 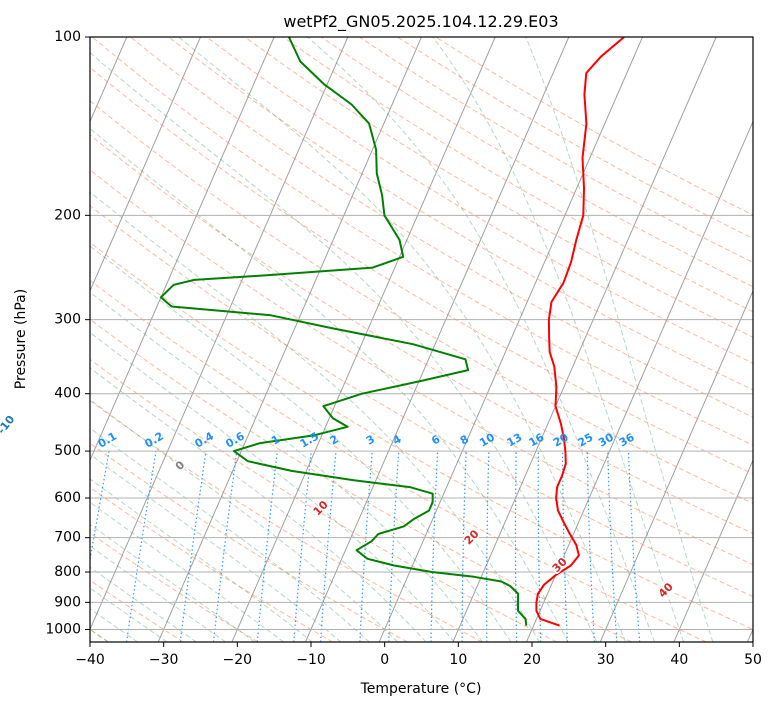 I want to click on x-axis: −40 −30 −20 −10 0 10 20 30 40 50, so click(x=418, y=655).